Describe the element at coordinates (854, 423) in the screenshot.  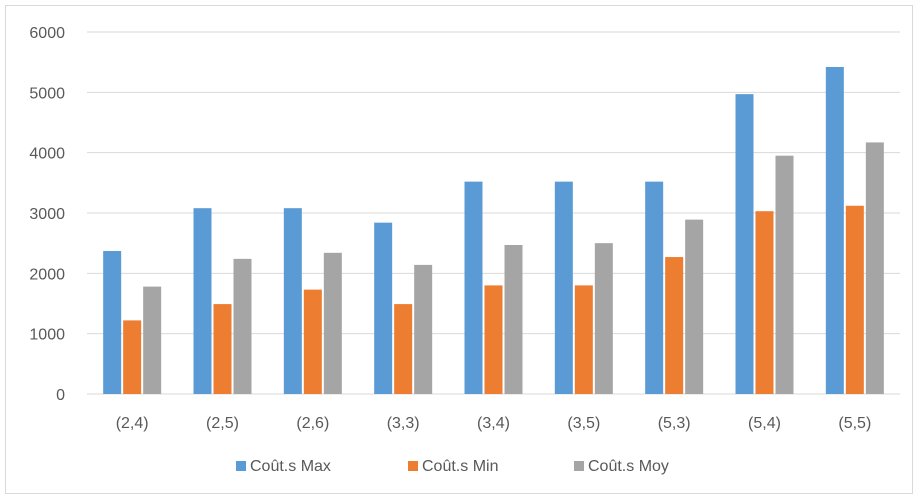
I see `x-tick-label: (5,5)` at that location.